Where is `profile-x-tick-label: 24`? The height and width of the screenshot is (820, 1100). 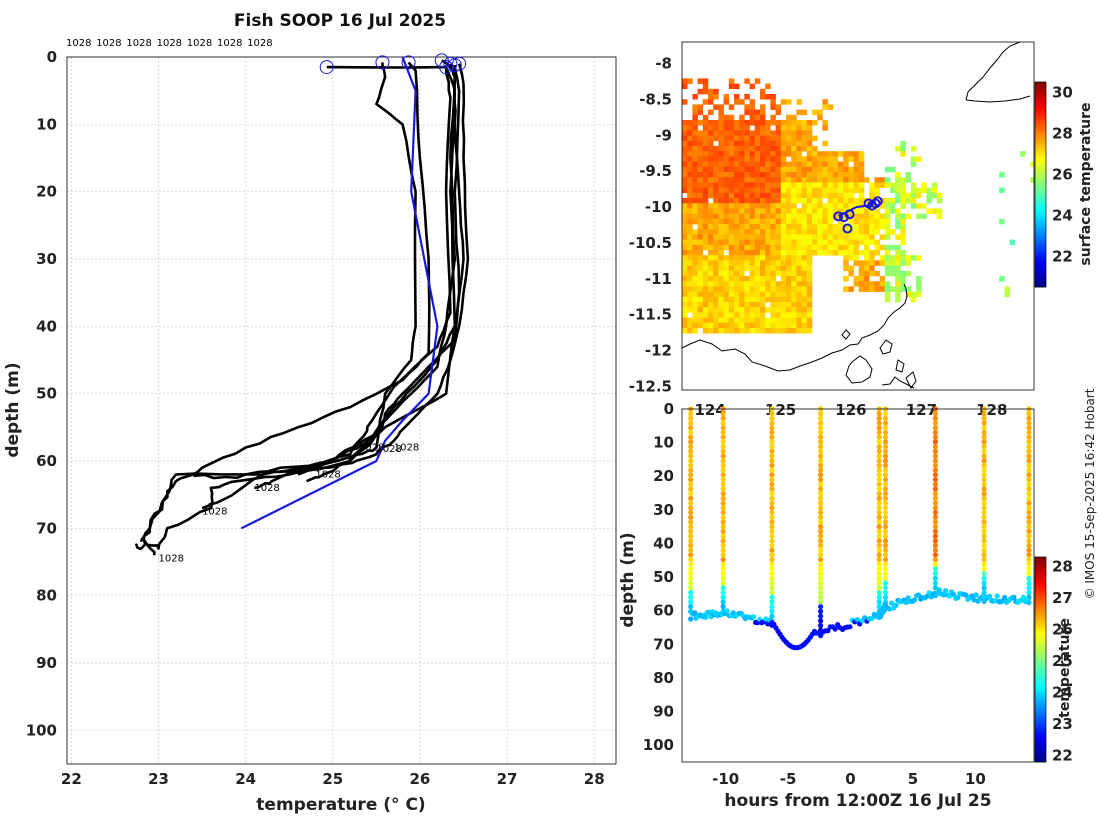 profile-x-tick-label: 24 is located at coordinates (245, 779).